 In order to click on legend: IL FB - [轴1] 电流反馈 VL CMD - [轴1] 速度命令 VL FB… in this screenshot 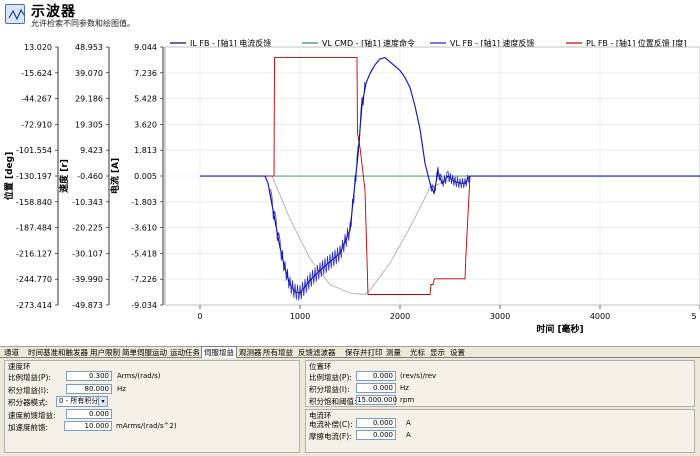, I will do `click(428, 43)`.